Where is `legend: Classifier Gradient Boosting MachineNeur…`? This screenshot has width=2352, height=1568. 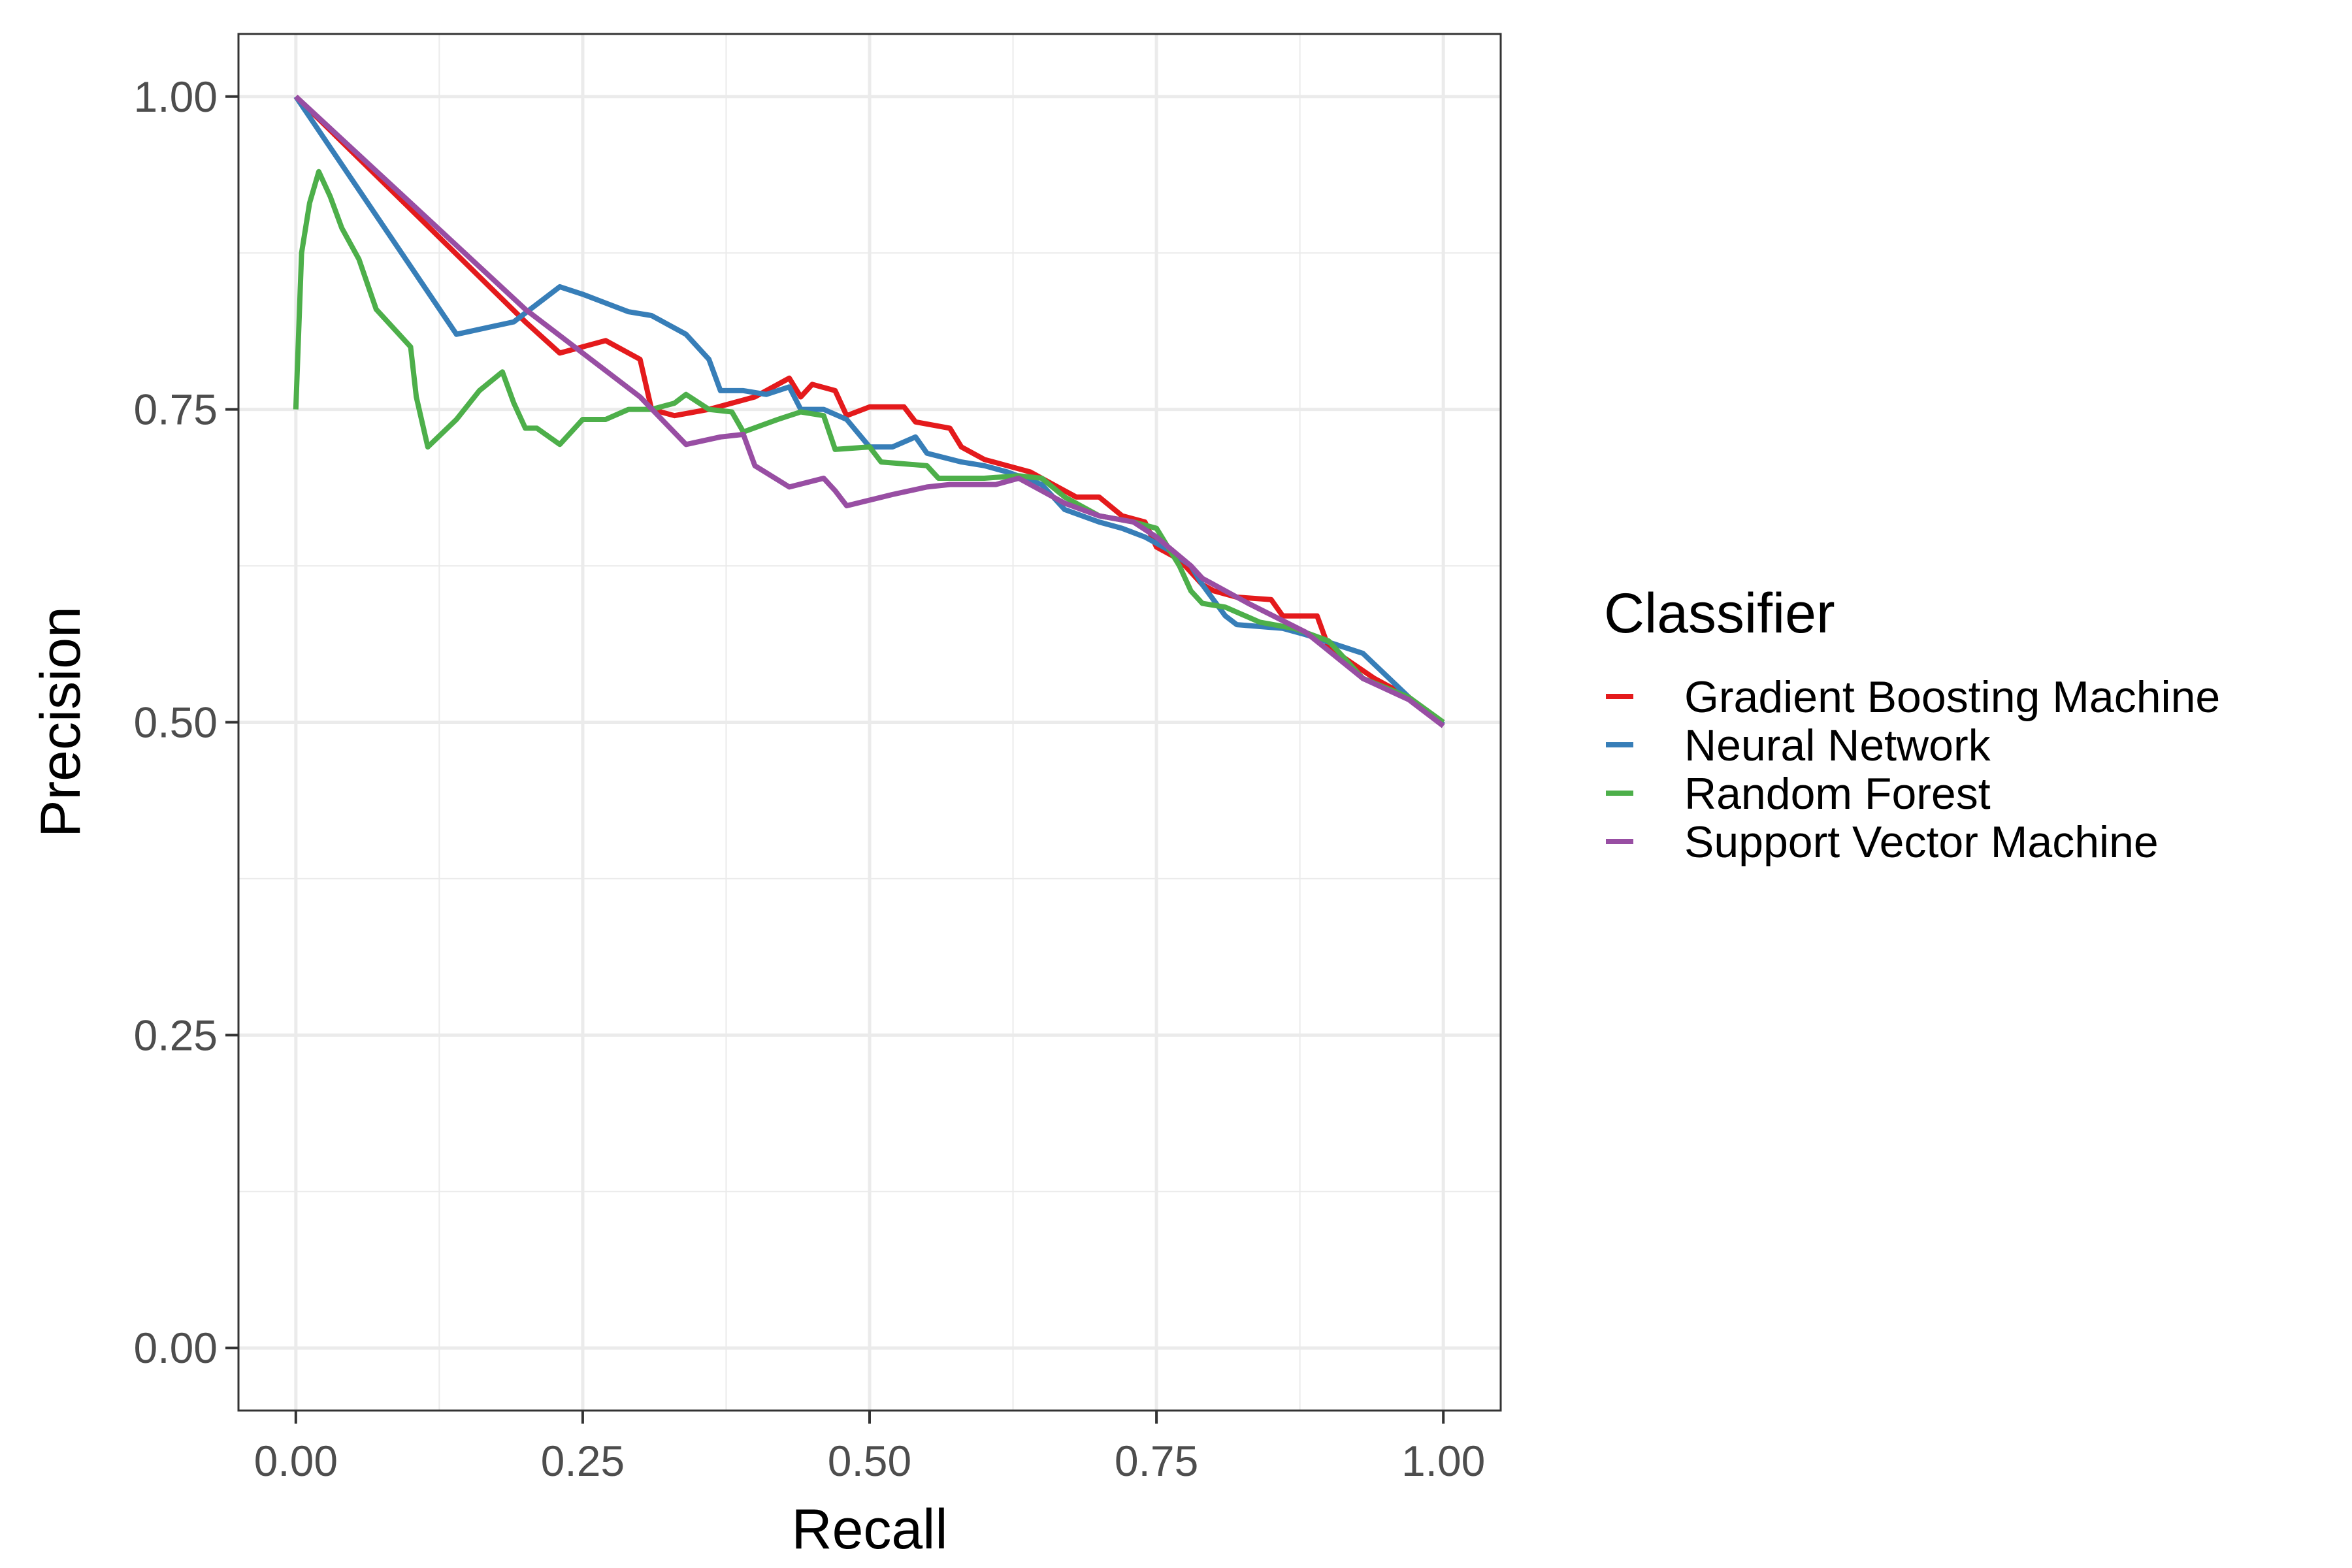
legend: Classifier Gradient Boosting MachineNeur… is located at coordinates (1912, 724).